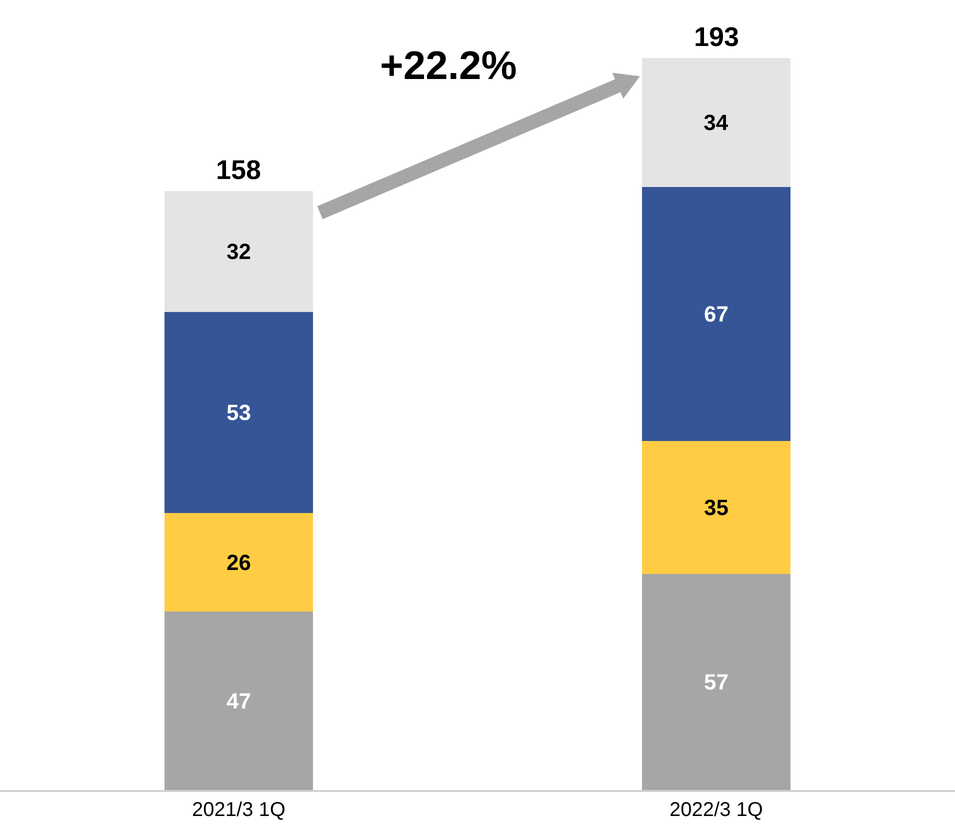 This screenshot has height=835, width=955. What do you see at coordinates (239, 810) in the screenshot?
I see `x-tick-label: 2021/3 1Q` at bounding box center [239, 810].